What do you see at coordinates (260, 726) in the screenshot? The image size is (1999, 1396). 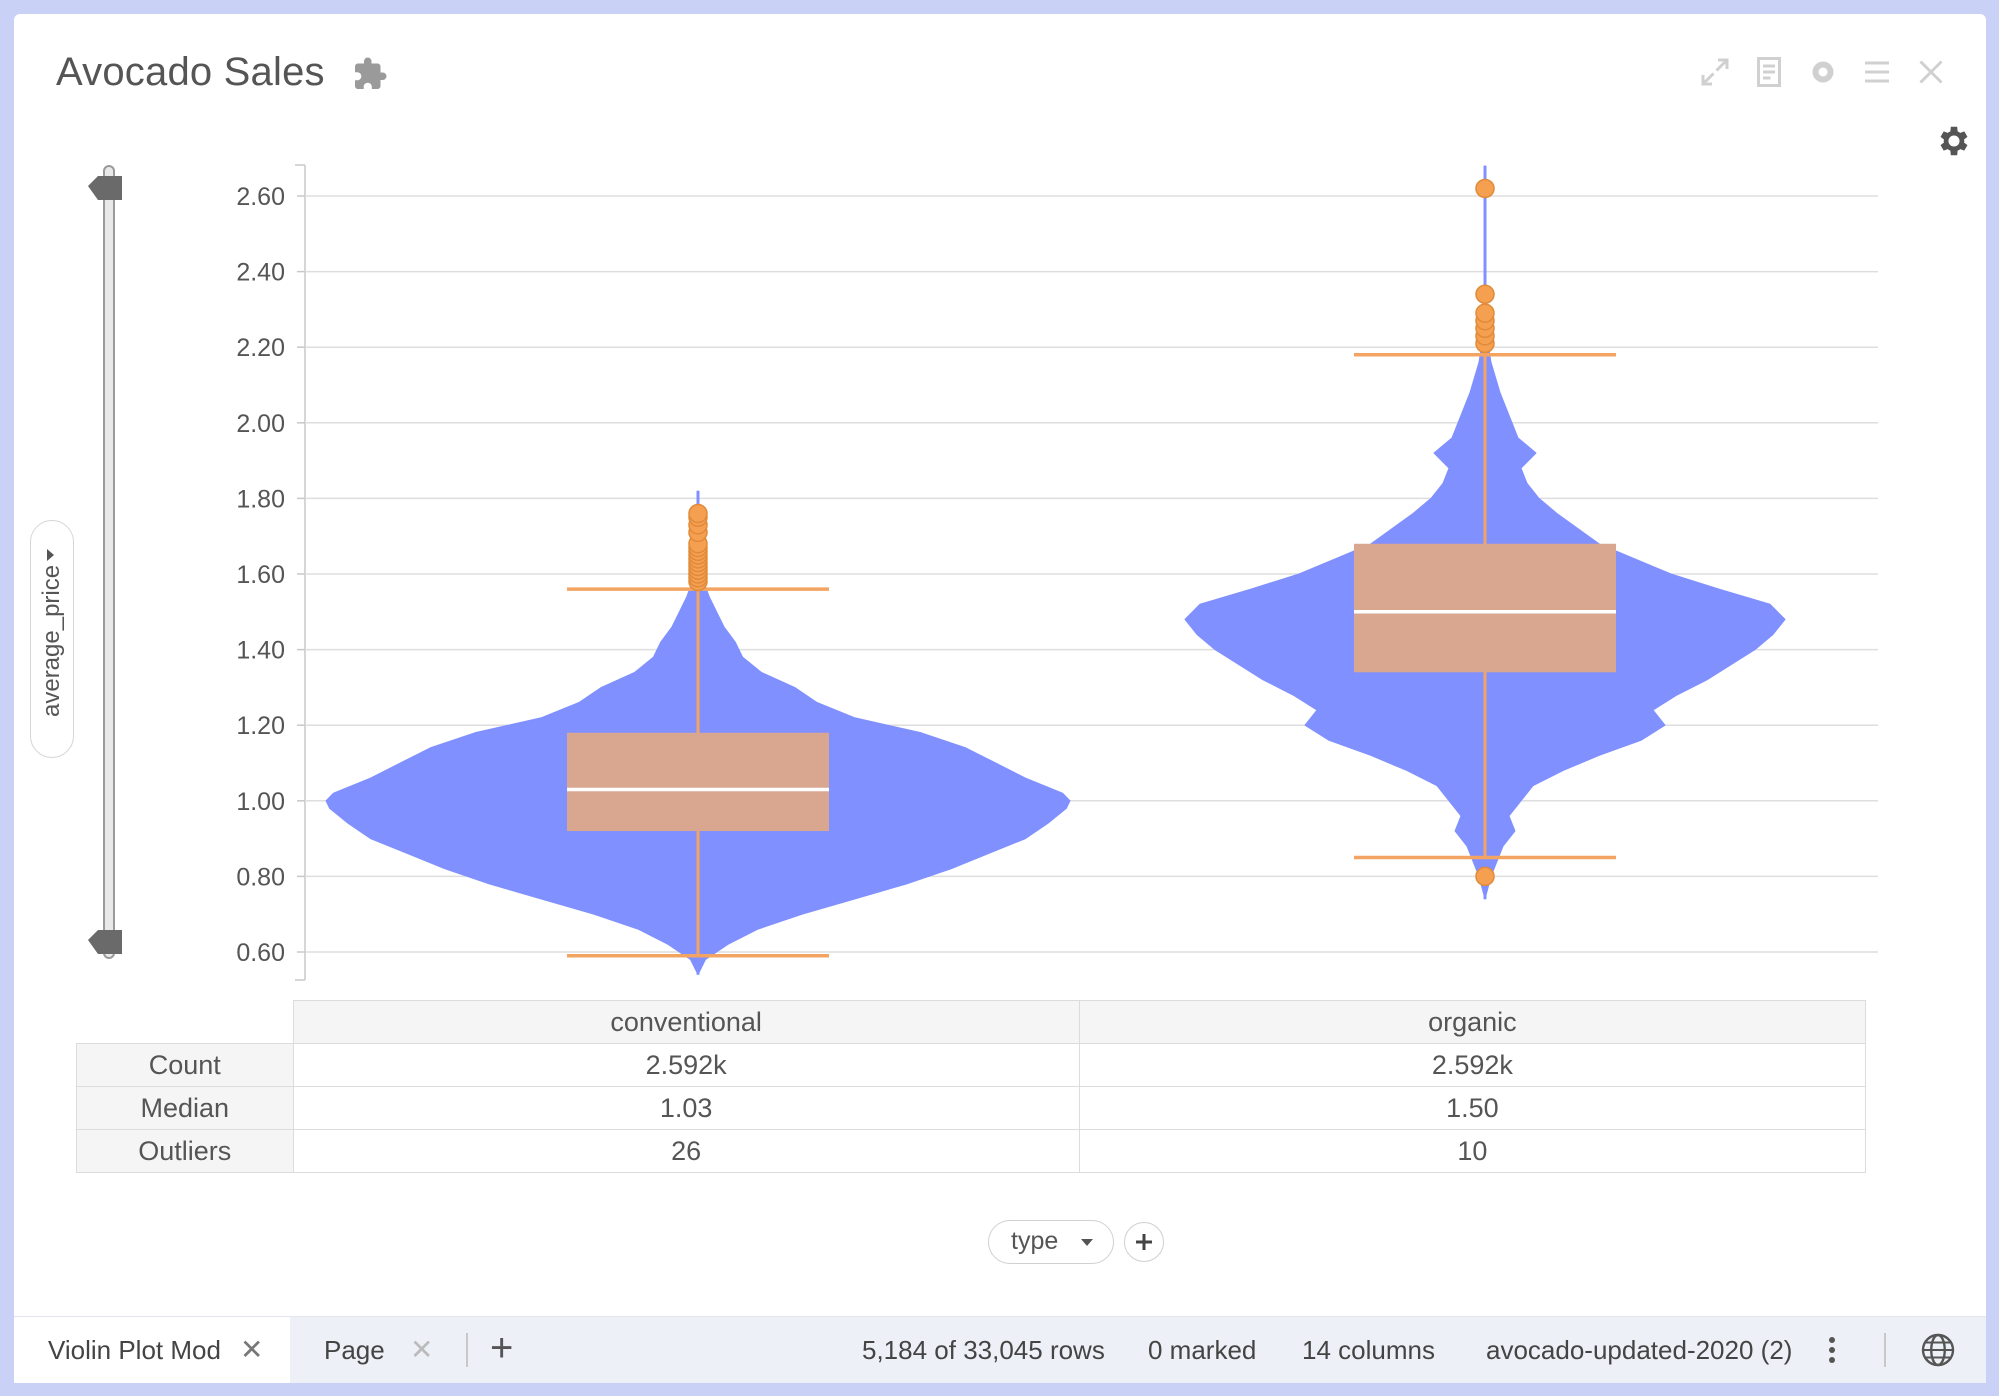 I see `y-tick-label: 1.20` at bounding box center [260, 726].